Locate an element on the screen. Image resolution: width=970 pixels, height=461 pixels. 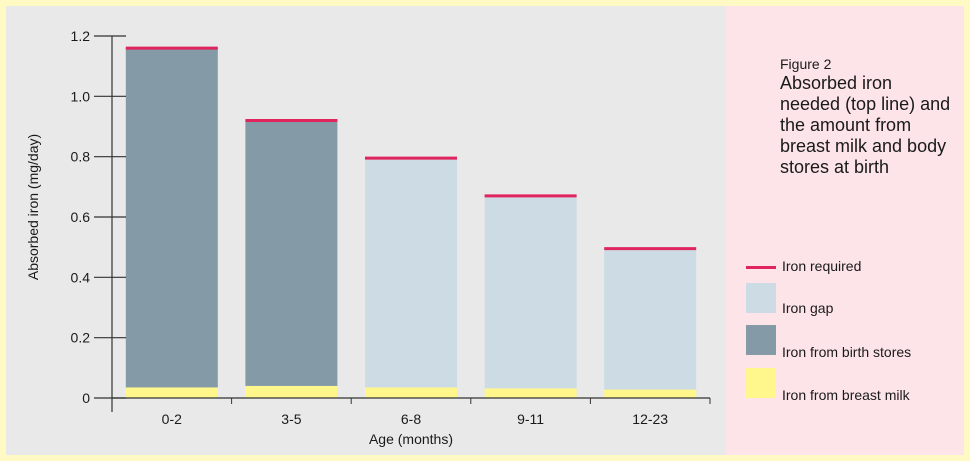
legend-swatch-breast-milk is located at coordinates (761, 383).